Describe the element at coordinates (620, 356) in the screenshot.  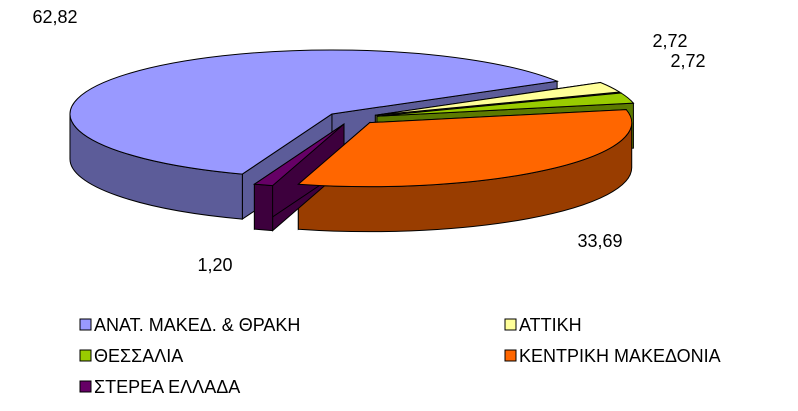
I see `legend-label: ΚΕΝΤΡΙΚΗ ΜΑΚΕΔΟΝΙΑ` at that location.